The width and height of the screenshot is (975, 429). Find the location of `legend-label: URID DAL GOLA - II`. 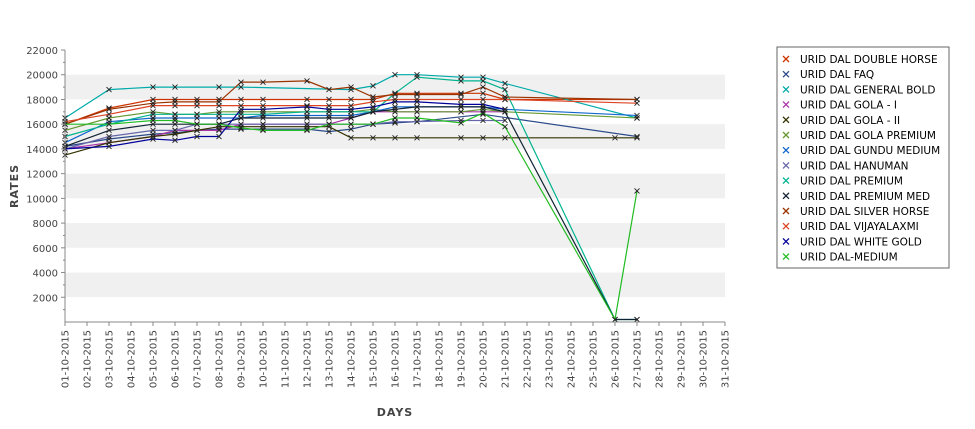

legend-label: URID DAL GOLA - II is located at coordinates (850, 121).